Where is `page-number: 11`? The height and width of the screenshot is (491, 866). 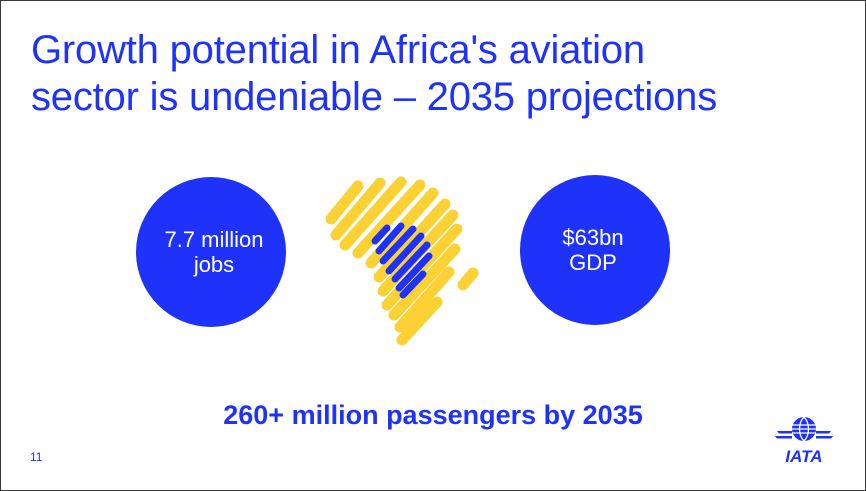 page-number: 11 is located at coordinates (36, 457).